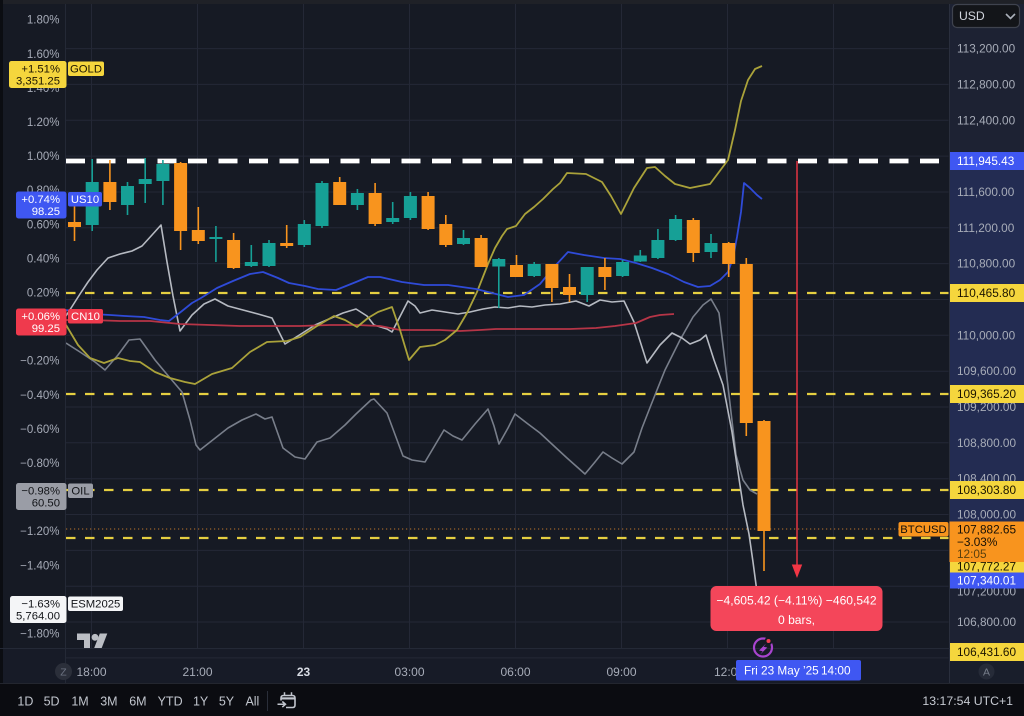 The image size is (1024, 716). I want to click on svg-text: All, so click(252, 702).